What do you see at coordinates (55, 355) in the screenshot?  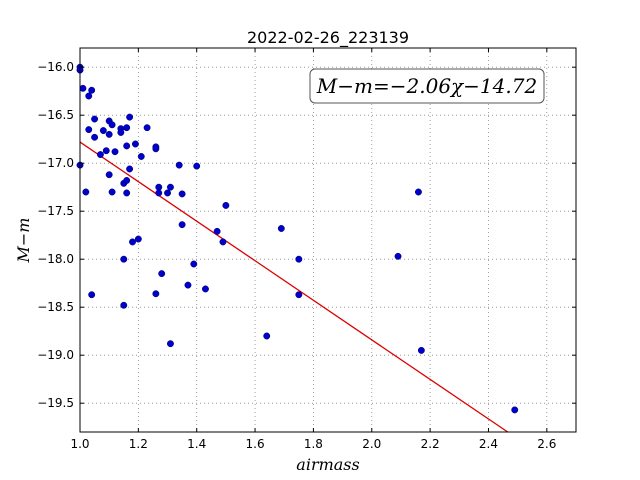 I see `y-tick-label: −19.0` at bounding box center [55, 355].